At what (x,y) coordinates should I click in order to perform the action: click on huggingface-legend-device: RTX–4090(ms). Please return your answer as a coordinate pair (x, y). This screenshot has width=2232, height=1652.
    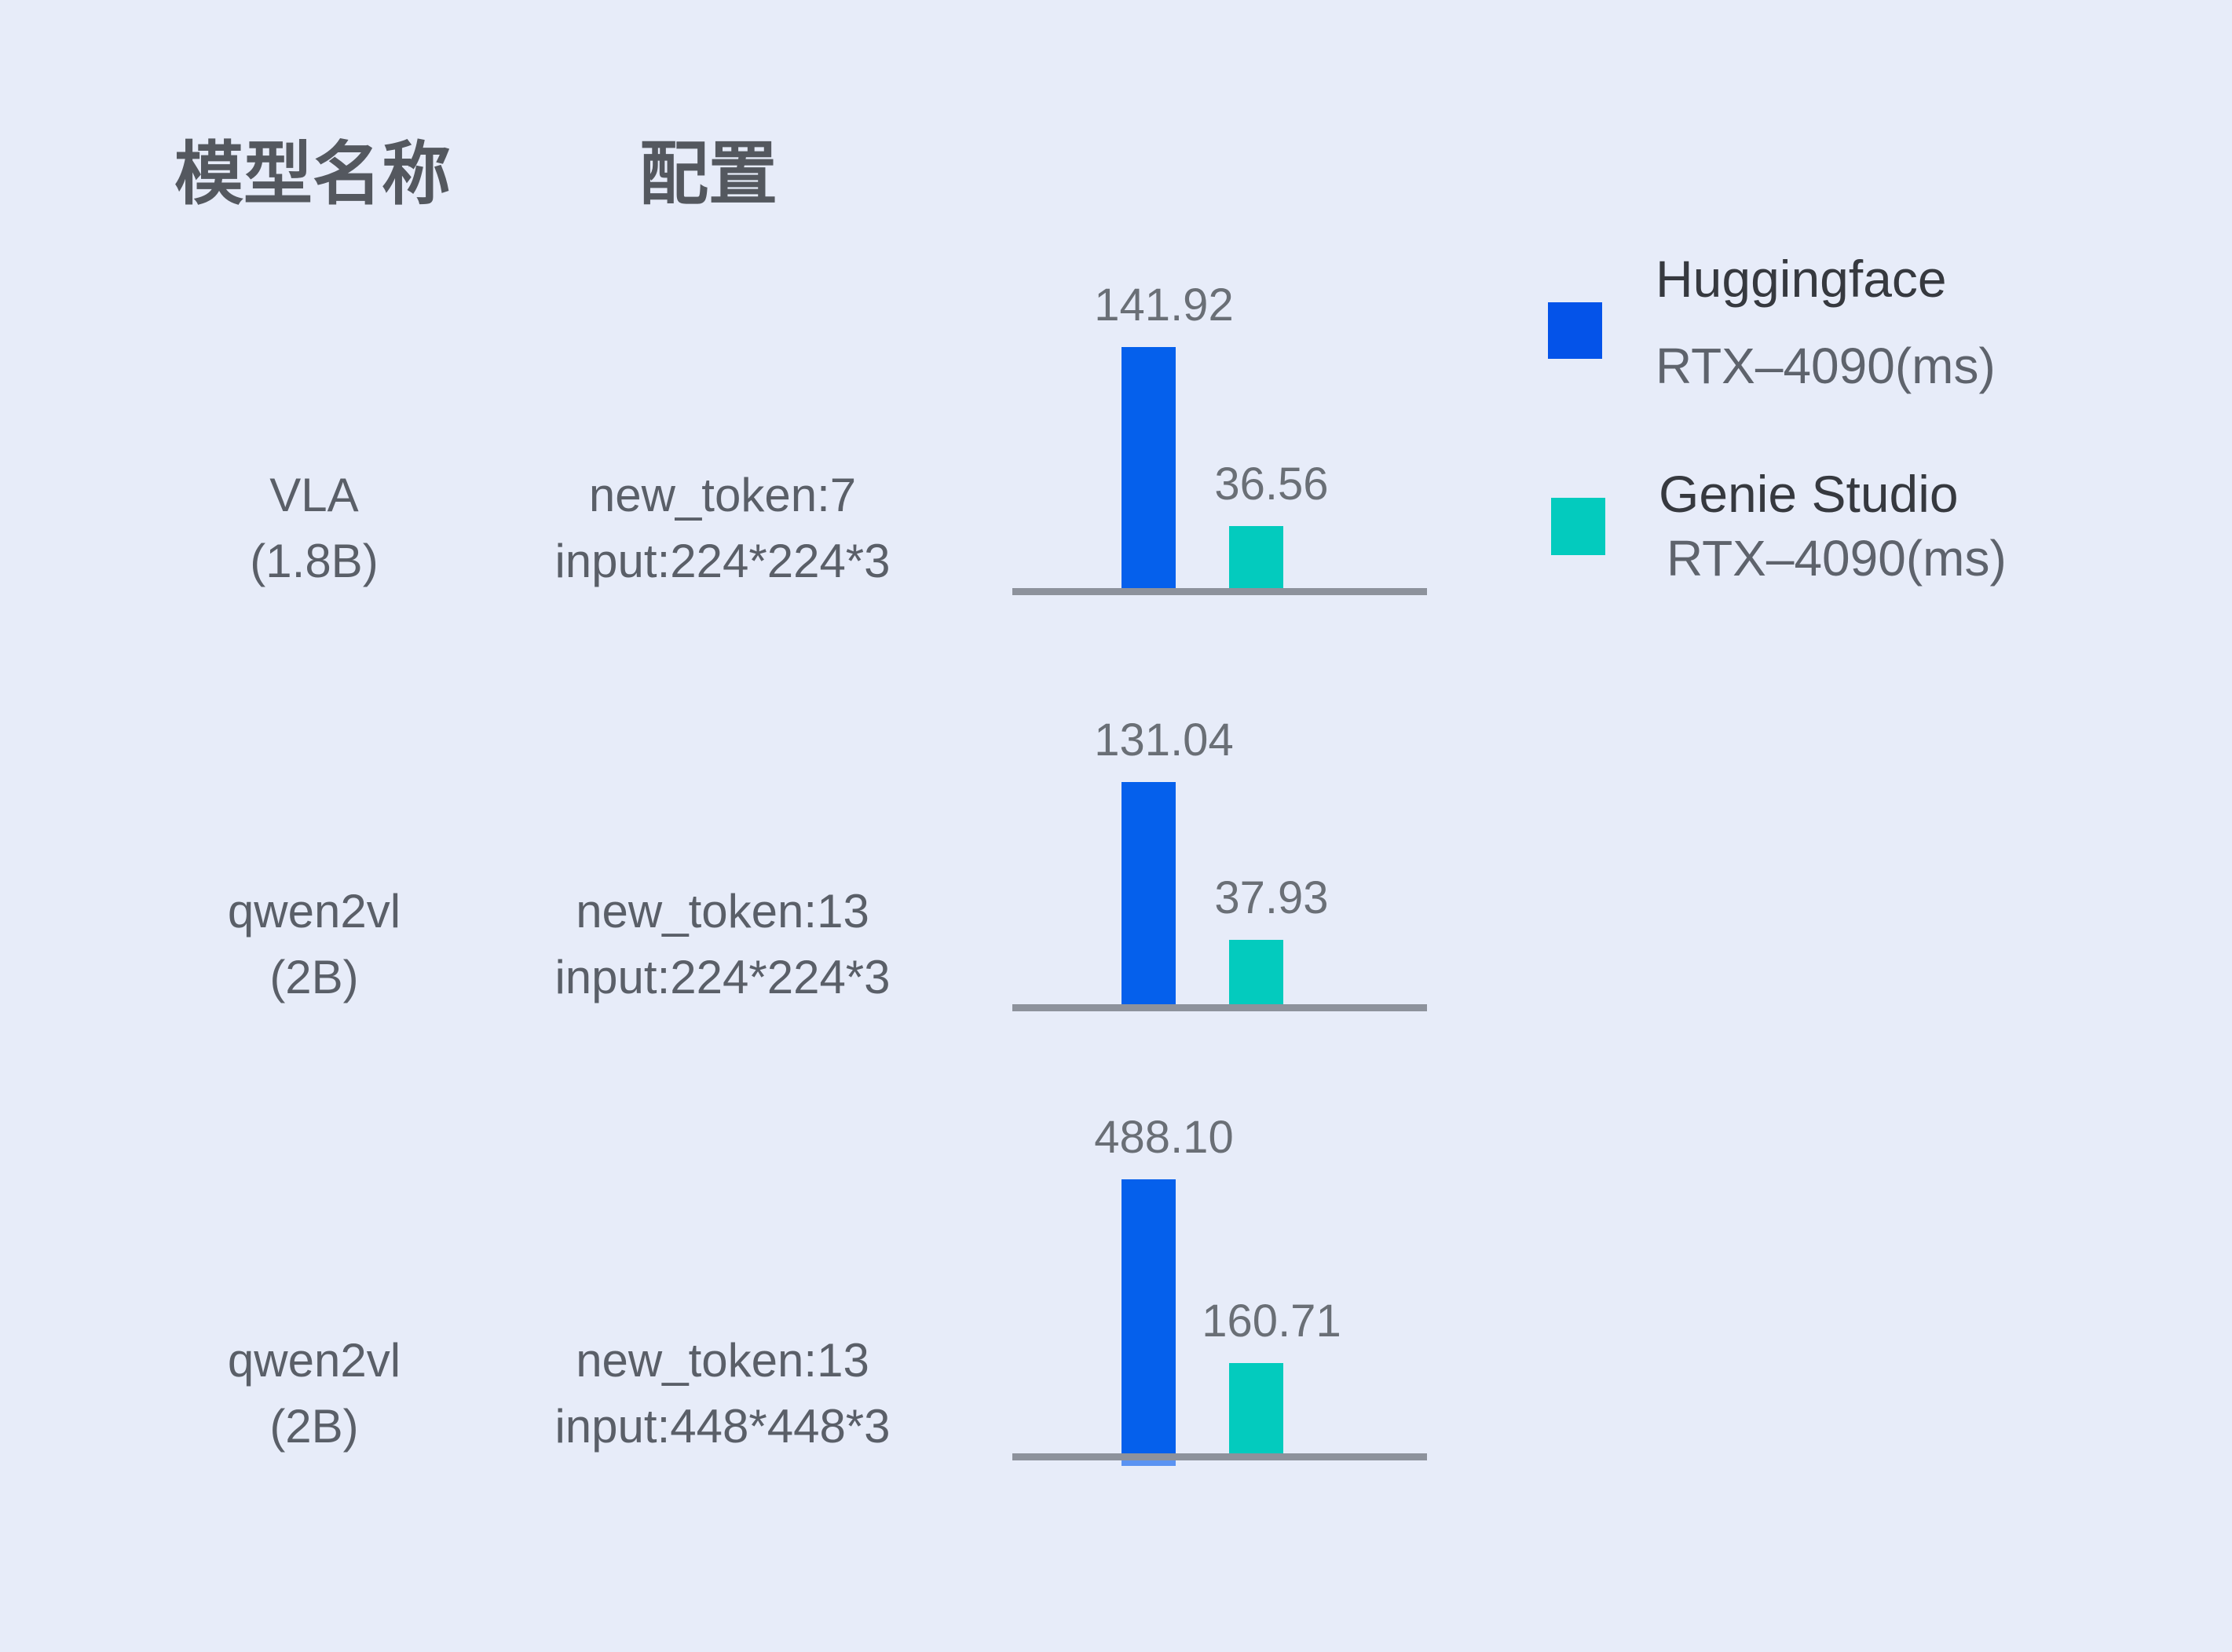
    Looking at the image, I should click on (1826, 366).